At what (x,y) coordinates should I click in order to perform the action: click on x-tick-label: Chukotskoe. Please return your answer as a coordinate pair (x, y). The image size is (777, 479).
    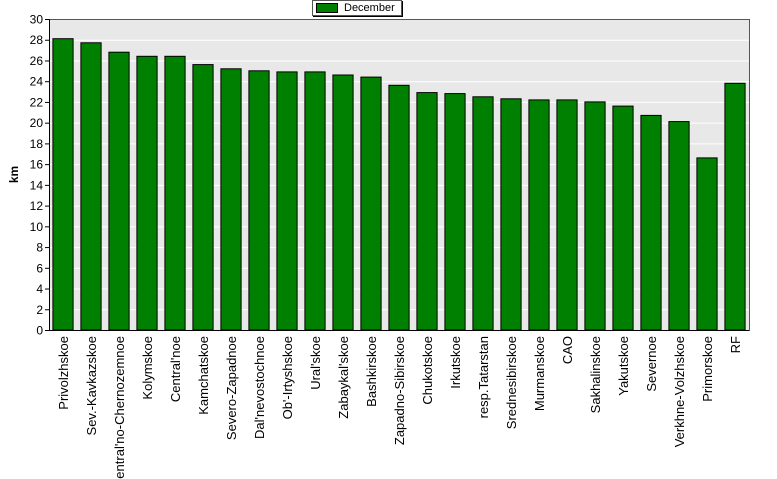
    Looking at the image, I should click on (427, 370).